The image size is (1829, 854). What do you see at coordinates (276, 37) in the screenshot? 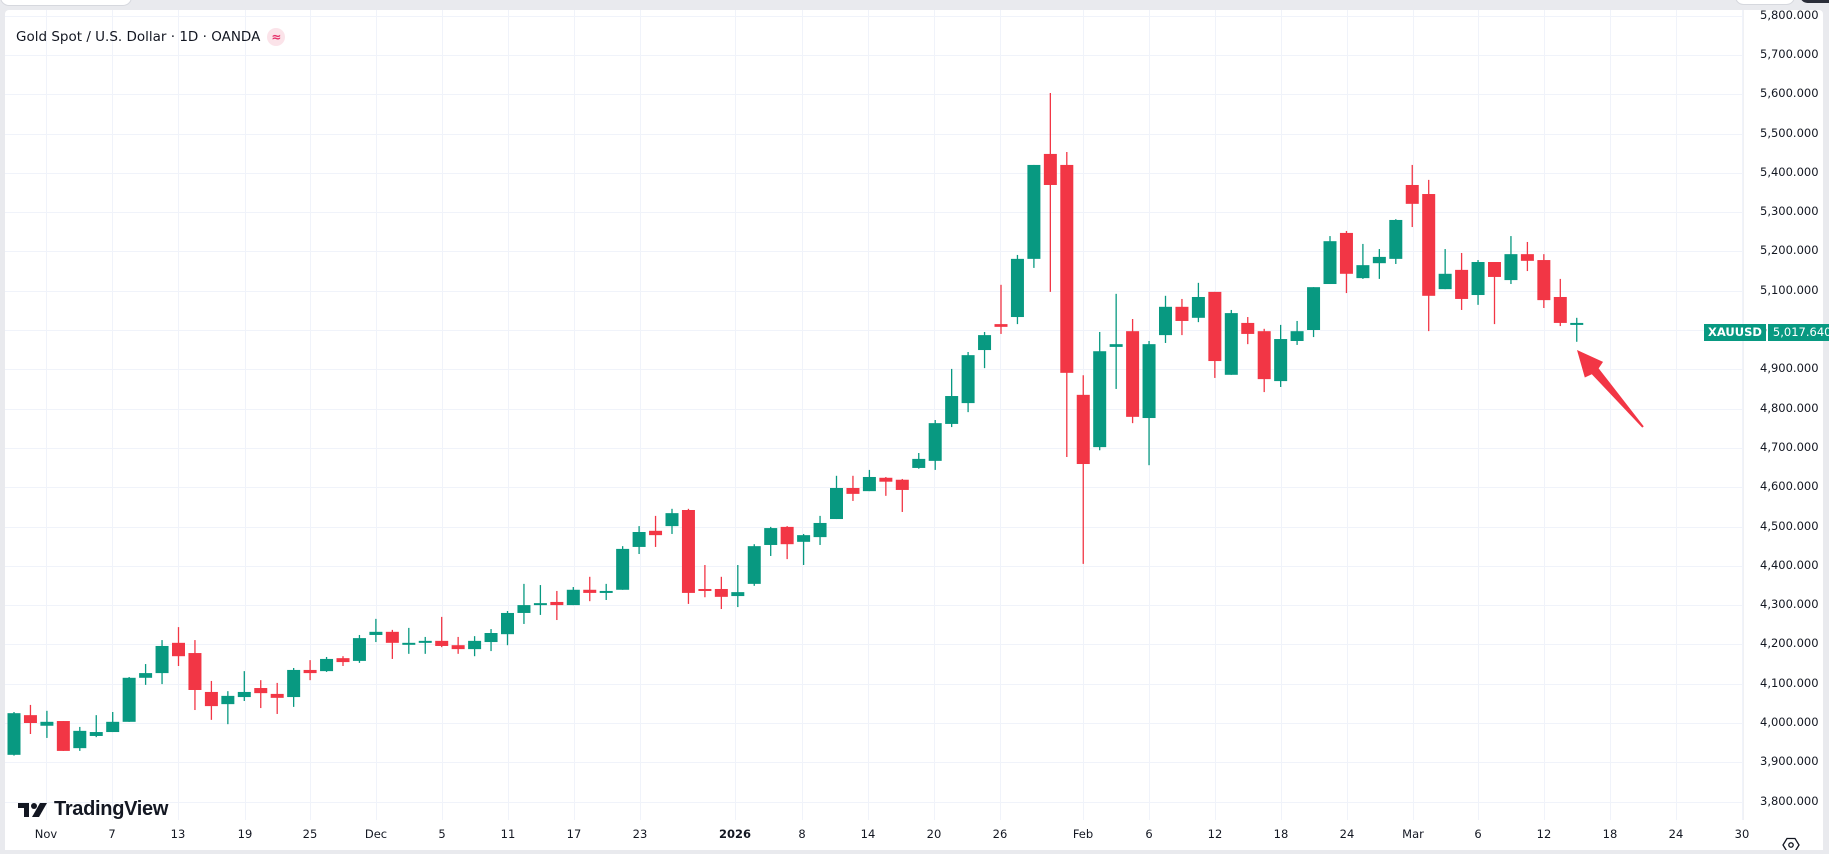
I see `data-delay-icon: ≈` at bounding box center [276, 37].